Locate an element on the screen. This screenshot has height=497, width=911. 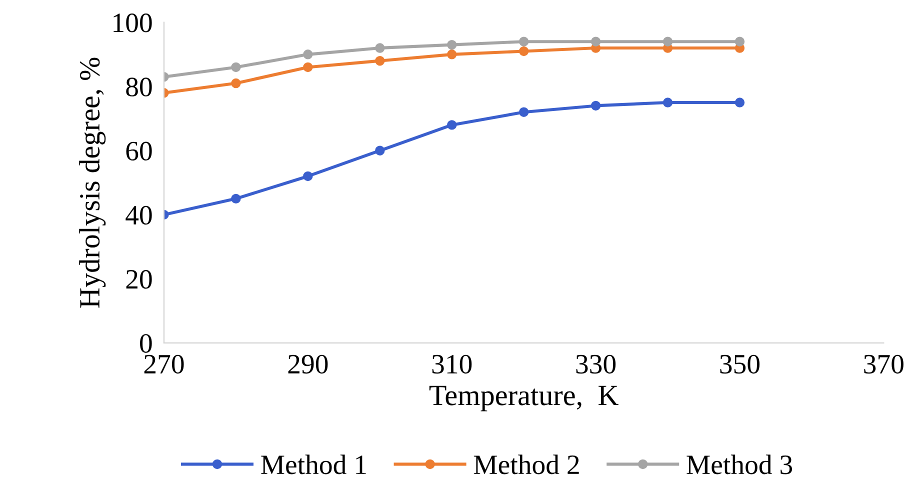
x-axis-title: Temperature, K is located at coordinates (523, 399).